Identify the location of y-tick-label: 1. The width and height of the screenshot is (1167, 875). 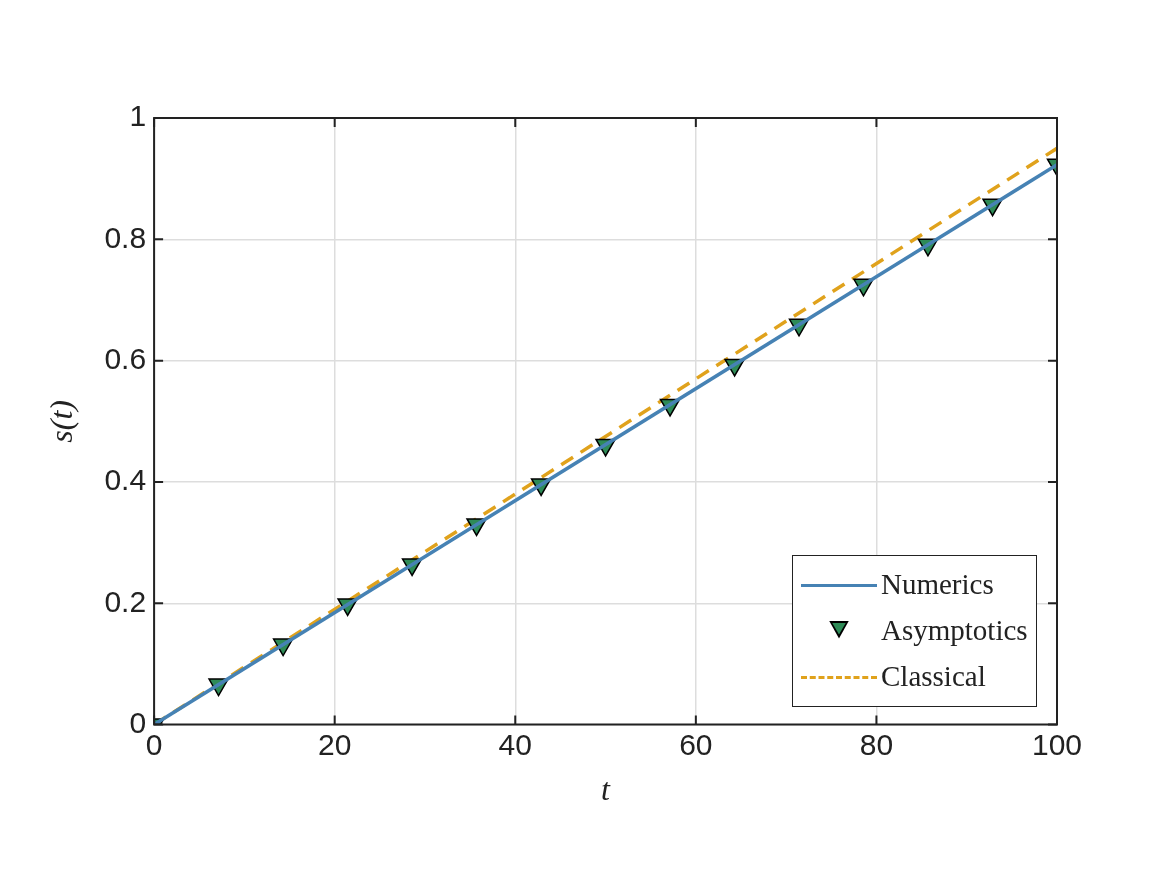
(138, 116).